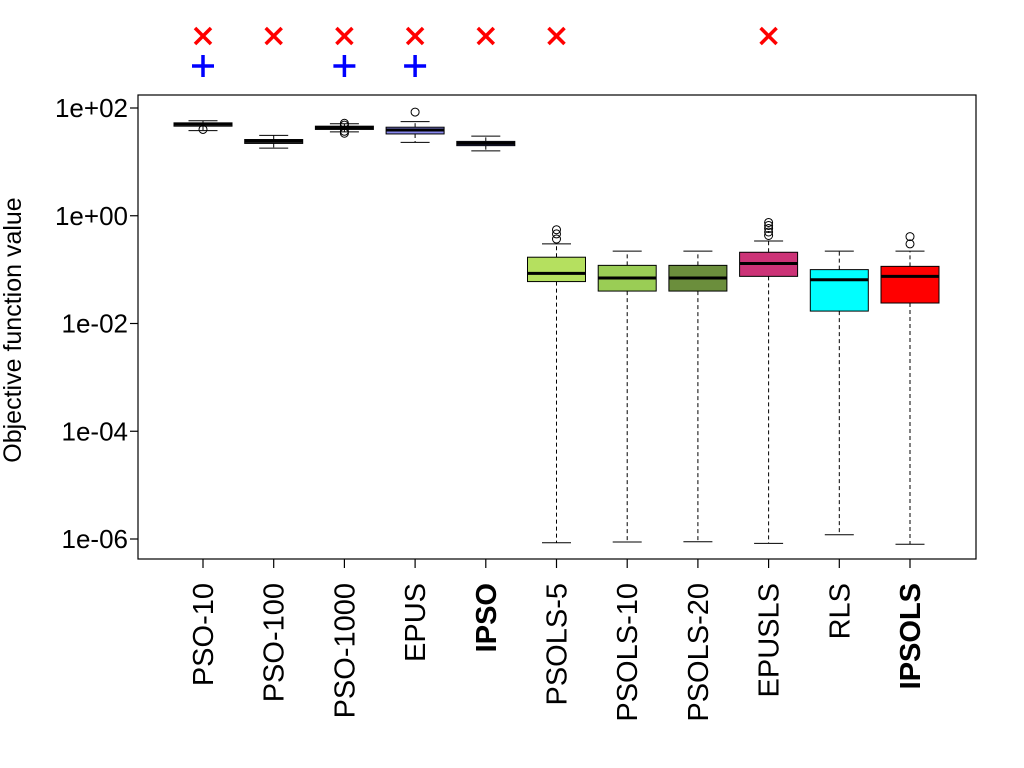 Image resolution: width=1024 pixels, height=768 pixels. I want to click on category-label: PSO-1000, so click(345, 650).